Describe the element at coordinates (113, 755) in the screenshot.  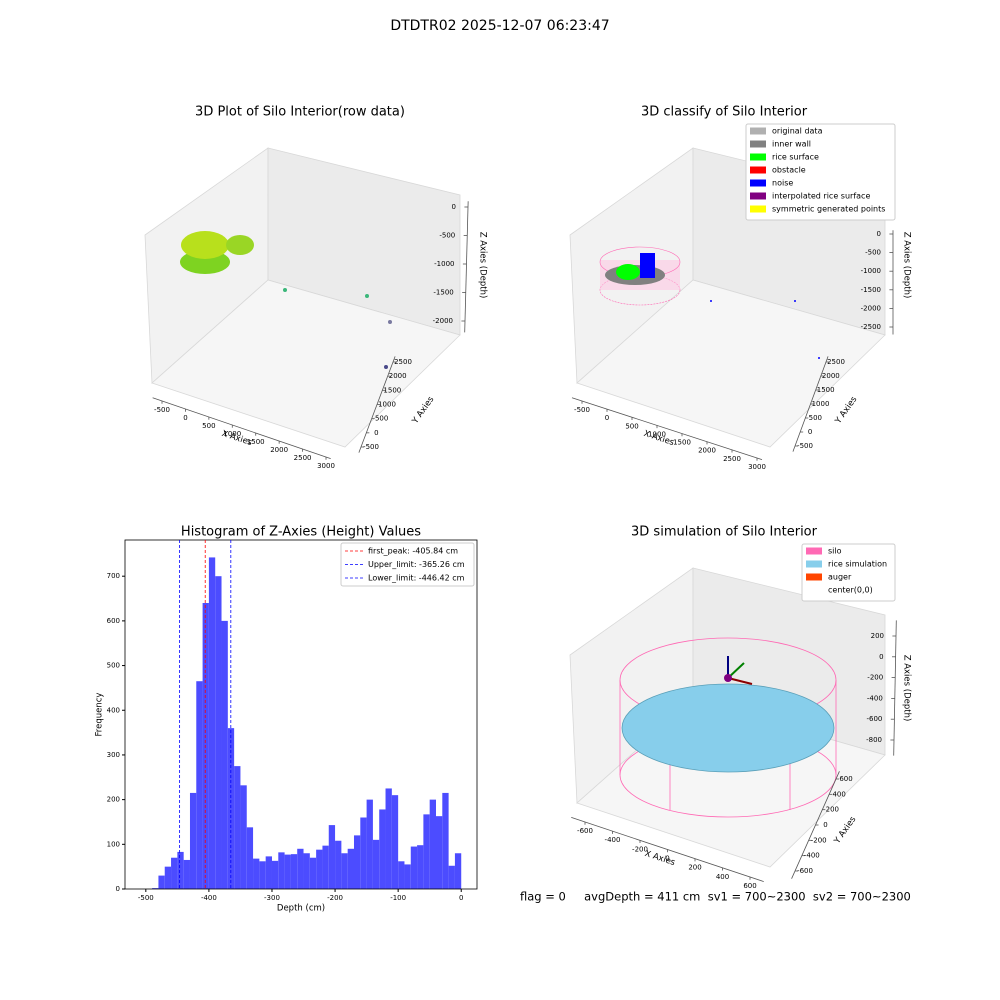
I see `y-tick-label: 300` at that location.